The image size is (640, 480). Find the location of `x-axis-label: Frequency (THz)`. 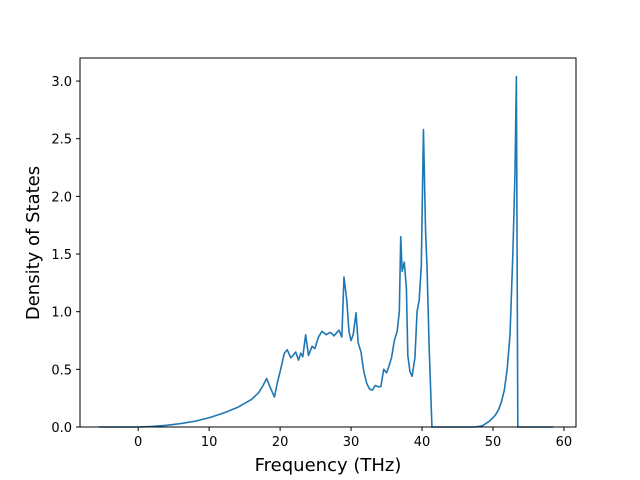

x-axis-label: Frequency (THz) is located at coordinates (328, 465).